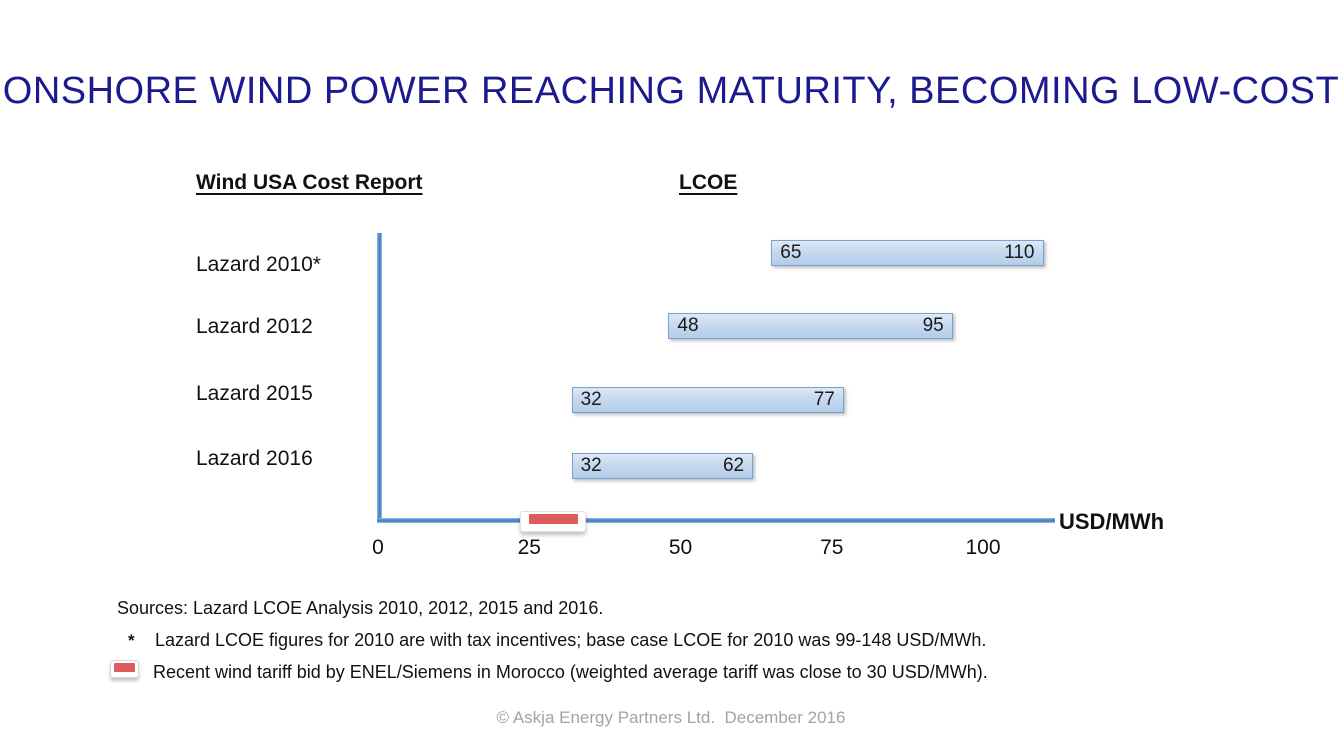 Image resolution: width=1342 pixels, height=754 pixels. What do you see at coordinates (529, 547) in the screenshot?
I see `x-tick-label-25: 25` at bounding box center [529, 547].